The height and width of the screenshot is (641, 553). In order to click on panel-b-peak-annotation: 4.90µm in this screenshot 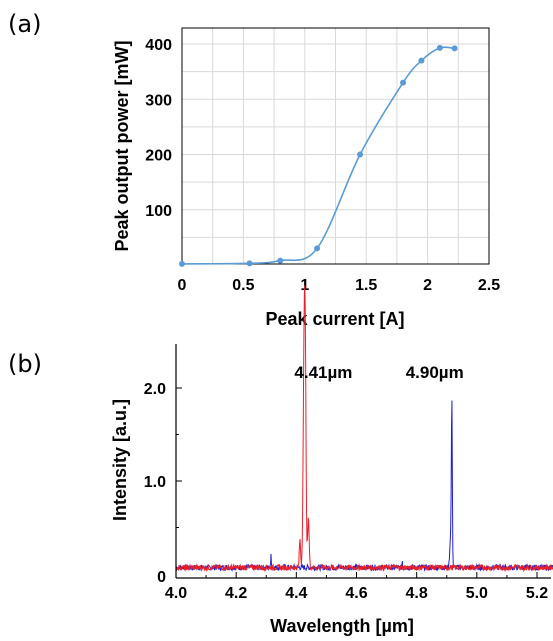, I will do `click(435, 372)`.